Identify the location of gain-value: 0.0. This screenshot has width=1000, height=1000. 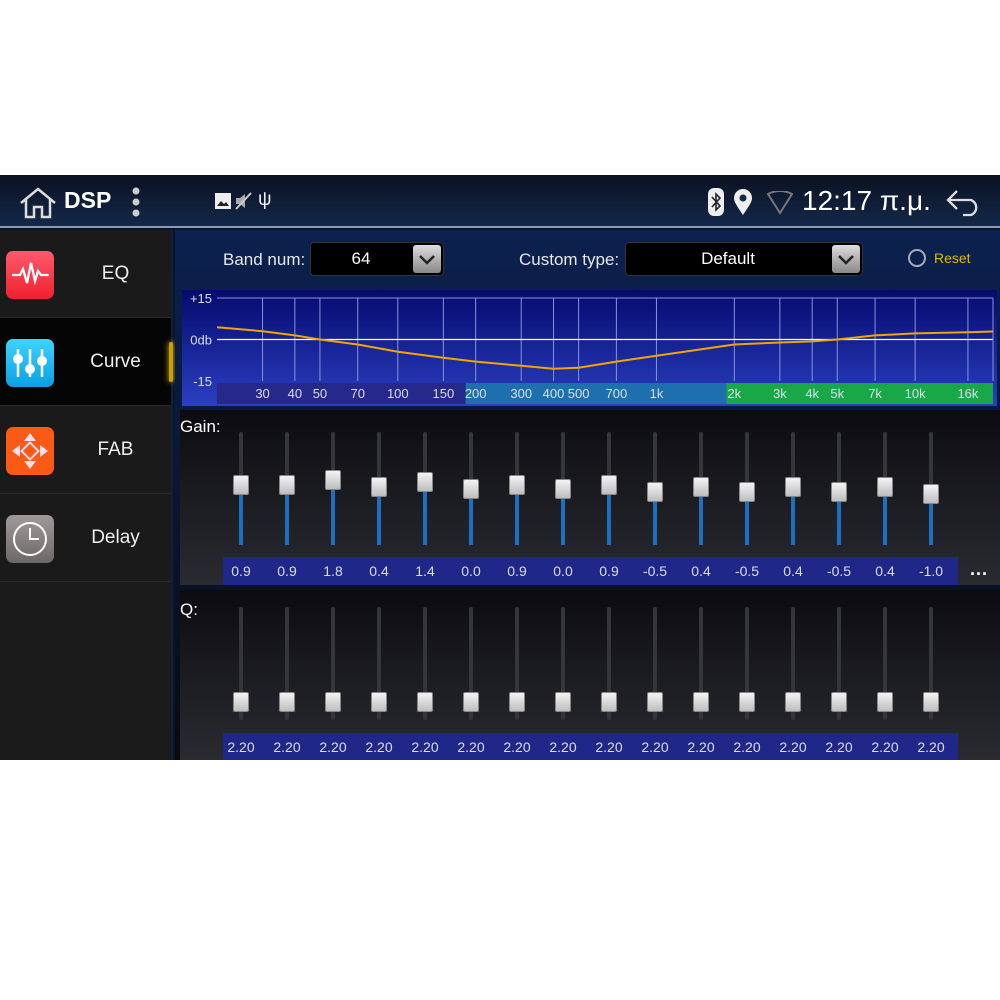
(471, 571).